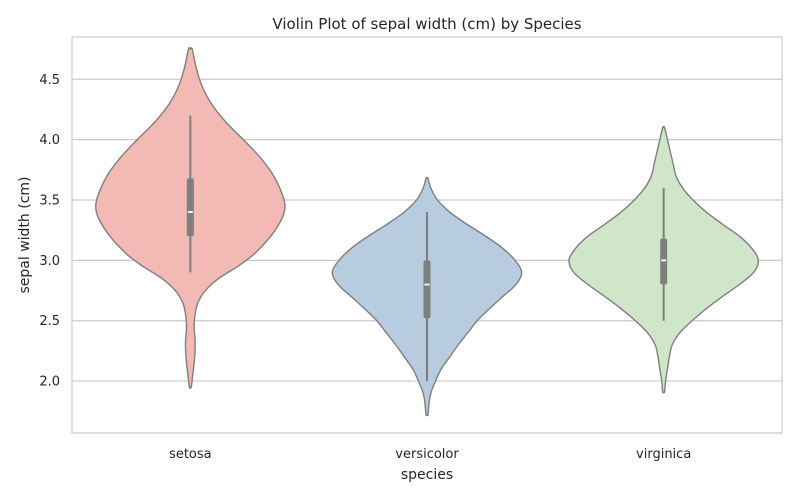 Image resolution: width=800 pixels, height=500 pixels. Describe the element at coordinates (49, 231) in the screenshot. I see `y-tick-labels: 2.0 2.5 3.0 3.5 4.0 4.5` at that location.